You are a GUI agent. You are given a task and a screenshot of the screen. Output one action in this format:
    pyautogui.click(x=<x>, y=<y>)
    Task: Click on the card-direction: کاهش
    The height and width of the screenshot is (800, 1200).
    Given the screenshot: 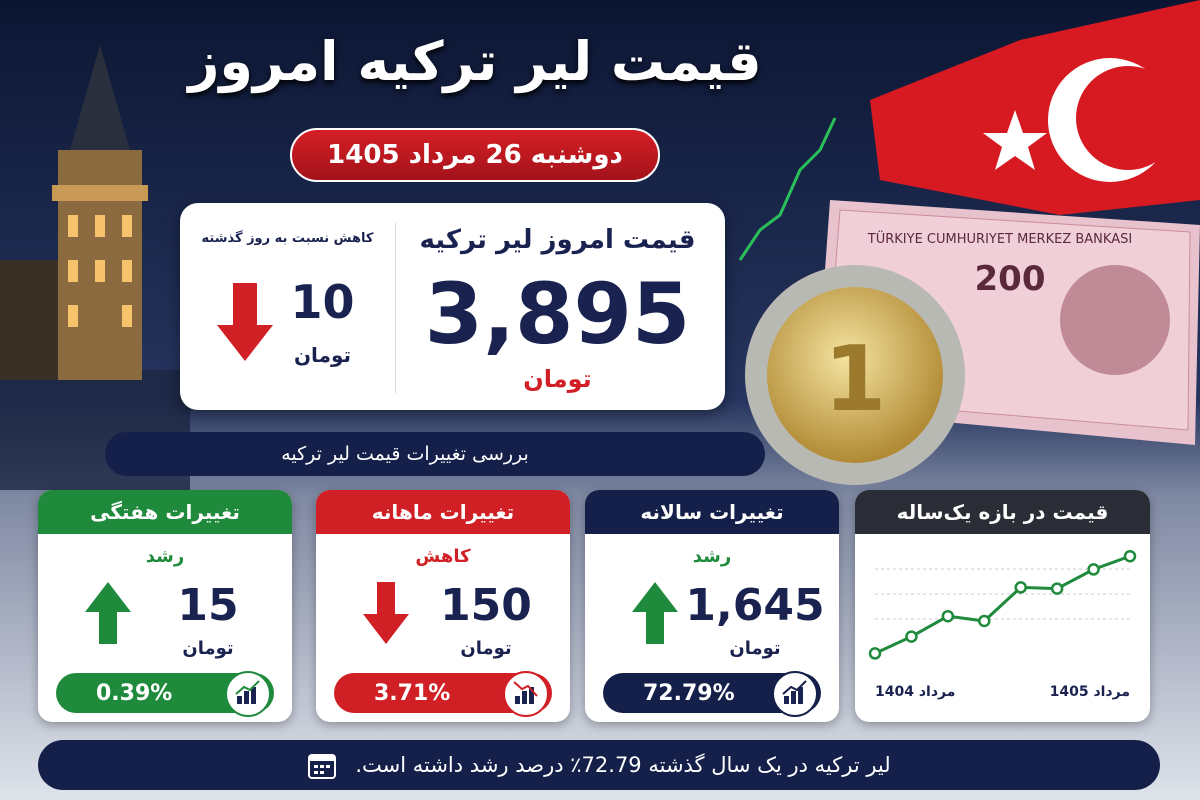 What is the action you would take?
    pyautogui.click(x=443, y=556)
    